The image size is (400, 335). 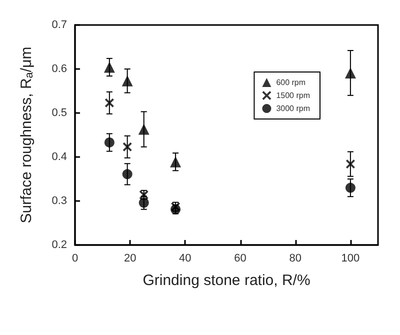 What do you see at coordinates (291, 82) in the screenshot?
I see `legend-label: 600 rpm` at bounding box center [291, 82].